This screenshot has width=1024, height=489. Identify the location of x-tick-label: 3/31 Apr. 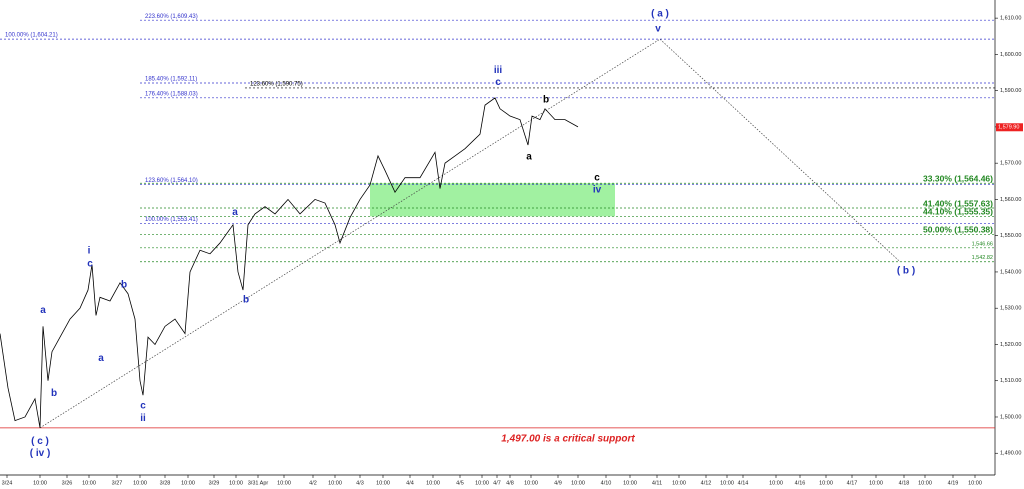
(258, 483).